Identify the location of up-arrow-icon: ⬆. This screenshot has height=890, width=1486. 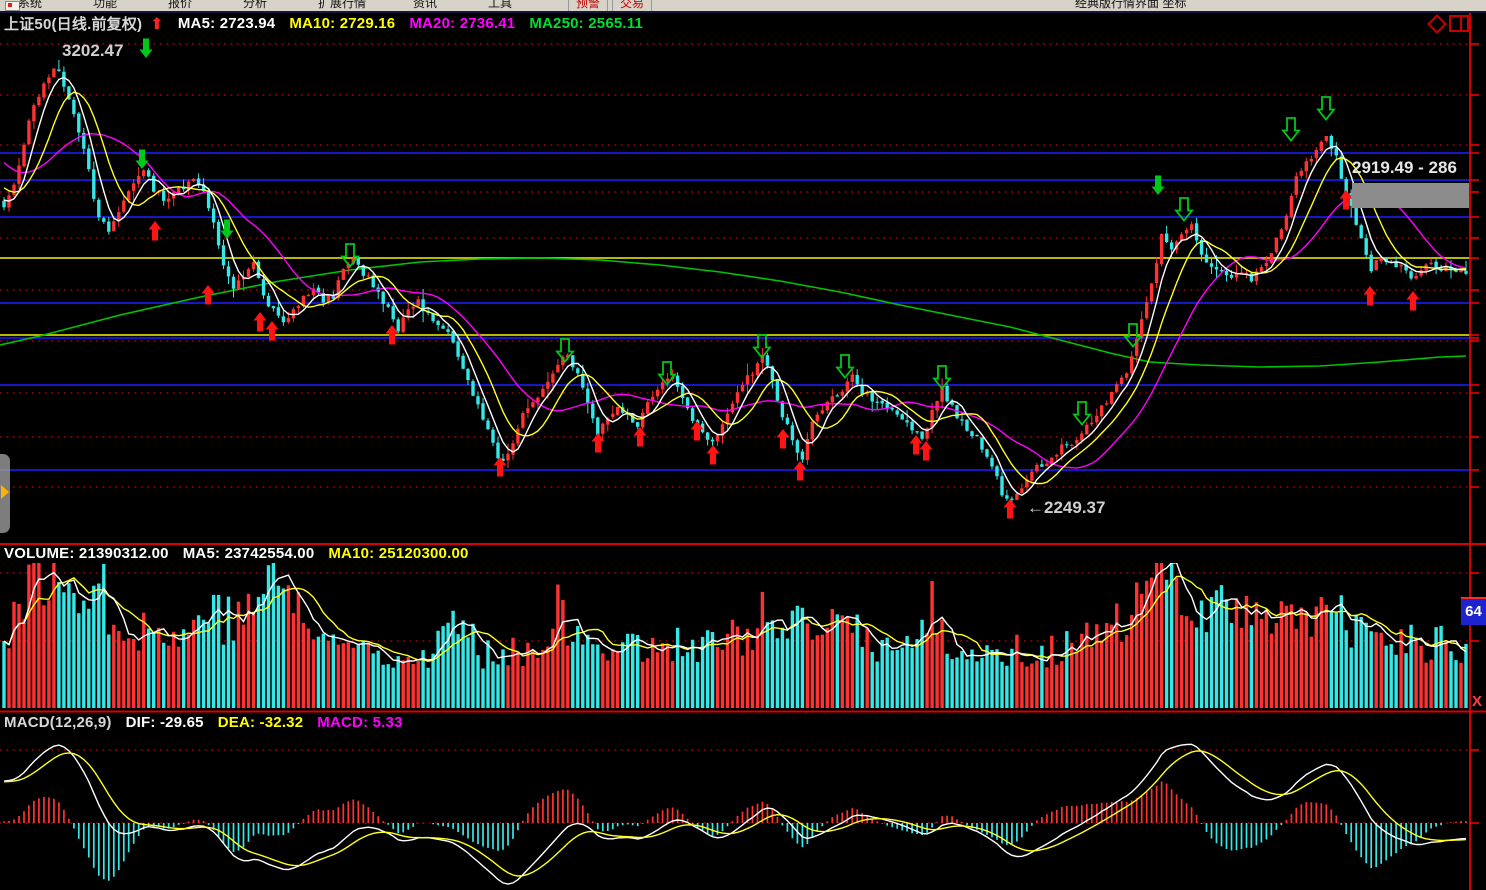
(157, 23).